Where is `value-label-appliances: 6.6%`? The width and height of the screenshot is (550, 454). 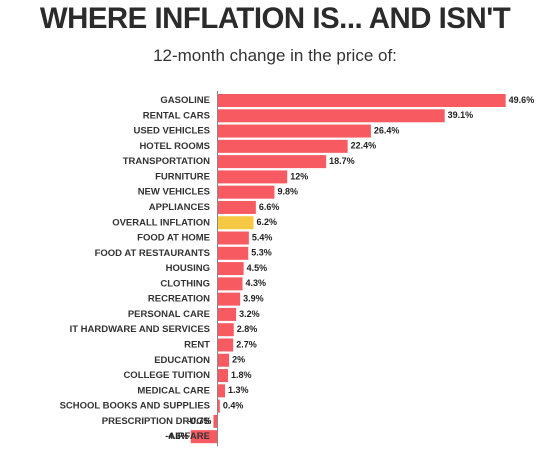 value-label-appliances: 6.6% is located at coordinates (269, 207).